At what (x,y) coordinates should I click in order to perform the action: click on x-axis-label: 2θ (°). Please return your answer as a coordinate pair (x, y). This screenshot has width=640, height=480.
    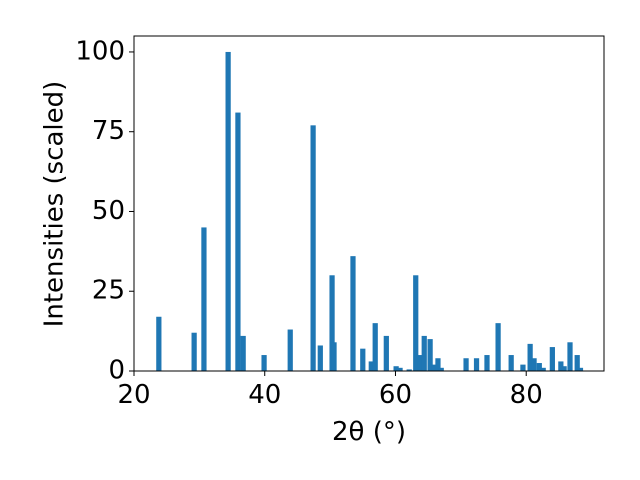
    Looking at the image, I should click on (369, 432).